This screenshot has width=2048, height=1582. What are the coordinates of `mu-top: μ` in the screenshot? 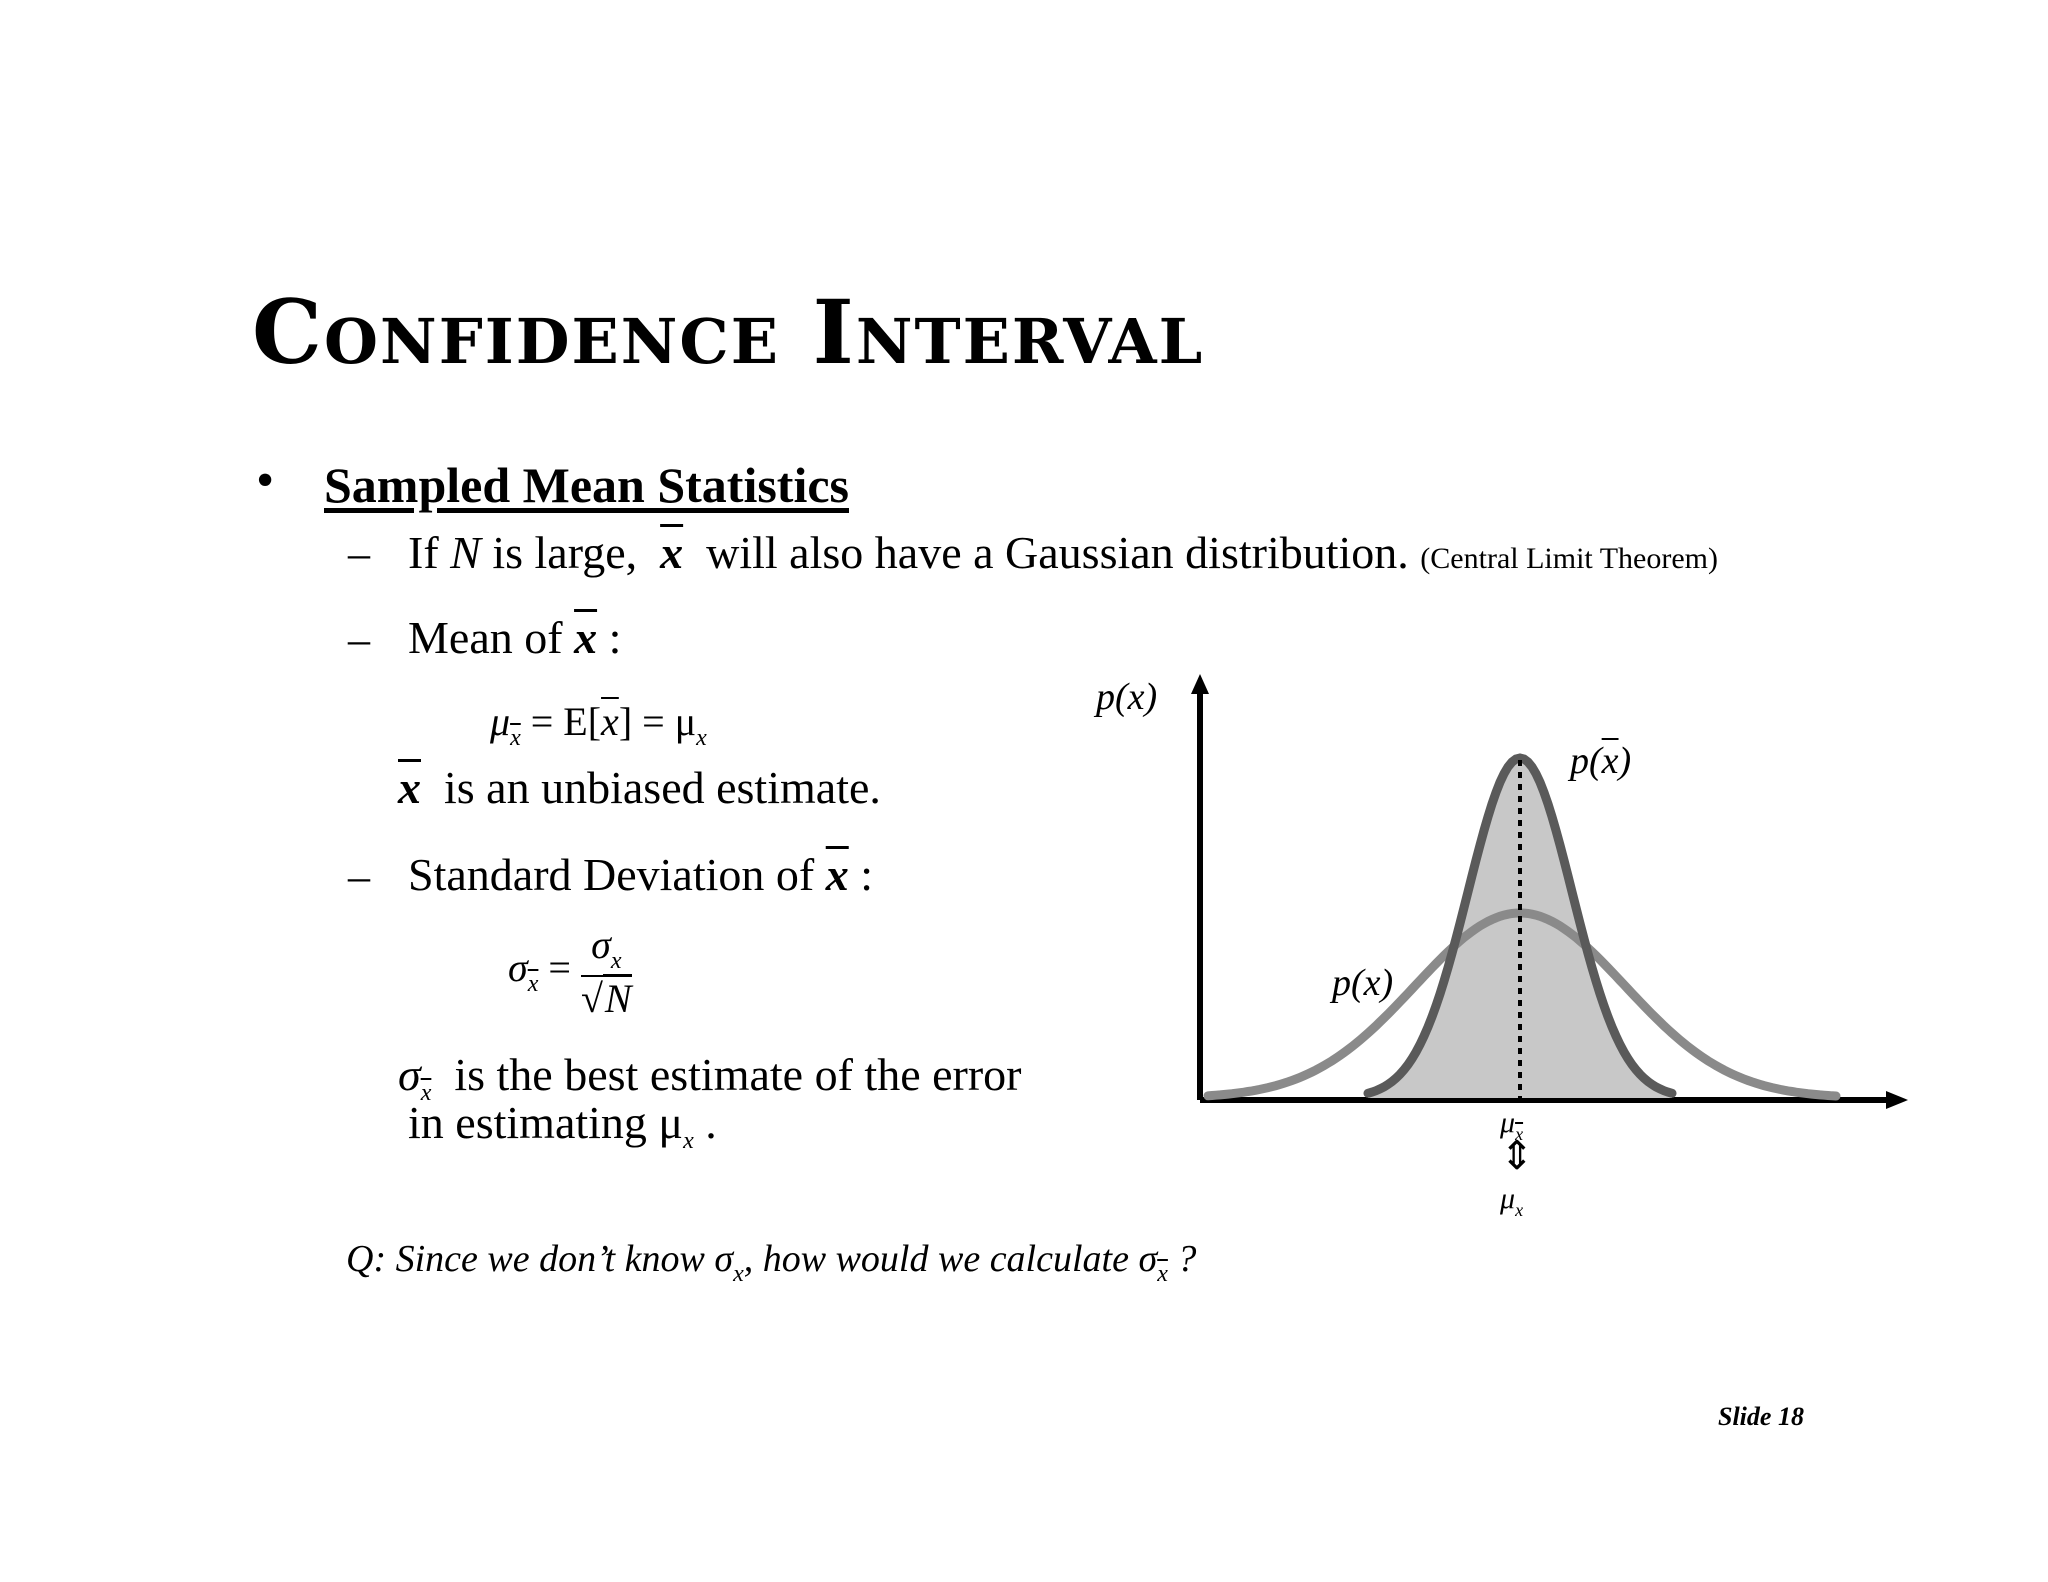 It's located at (1508, 1122).